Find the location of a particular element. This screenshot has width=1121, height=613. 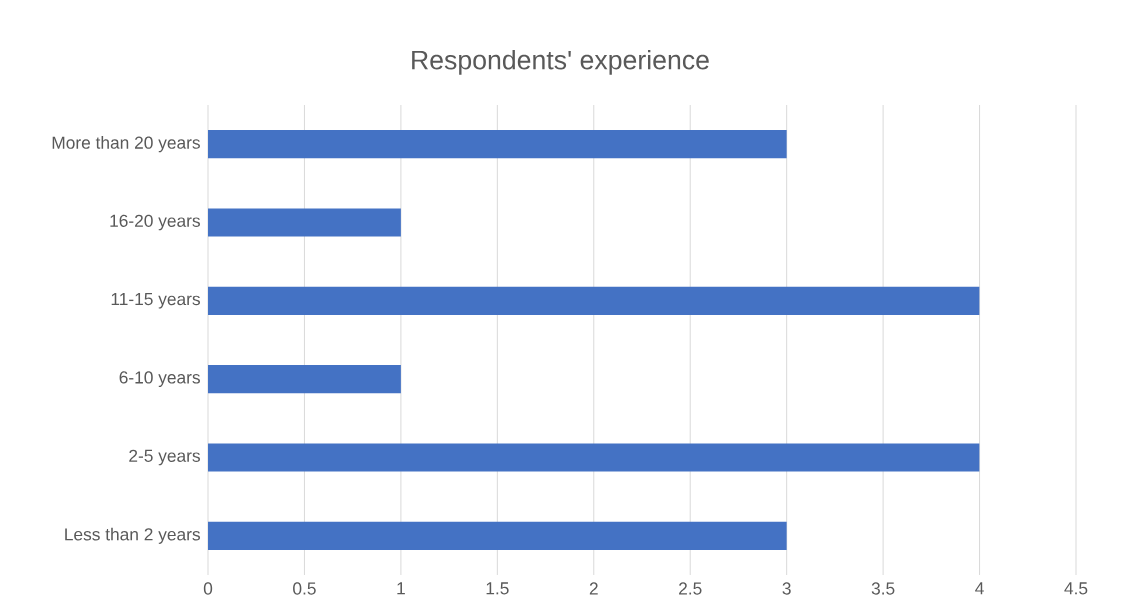

y-tick-label: 2-5 years is located at coordinates (164, 457).